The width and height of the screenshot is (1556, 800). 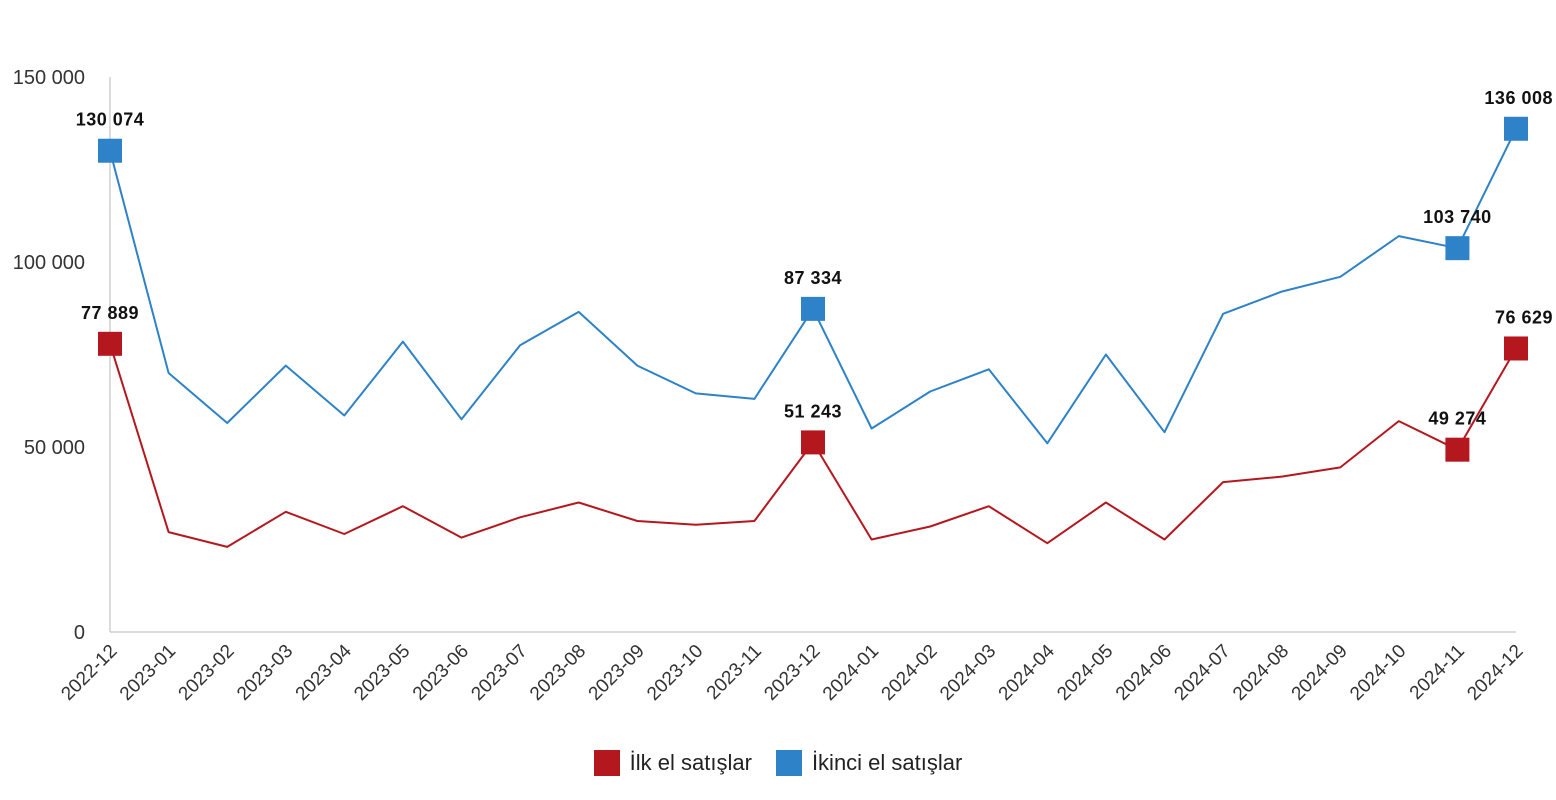 I want to click on data-label: 49 274, so click(x=1457, y=419).